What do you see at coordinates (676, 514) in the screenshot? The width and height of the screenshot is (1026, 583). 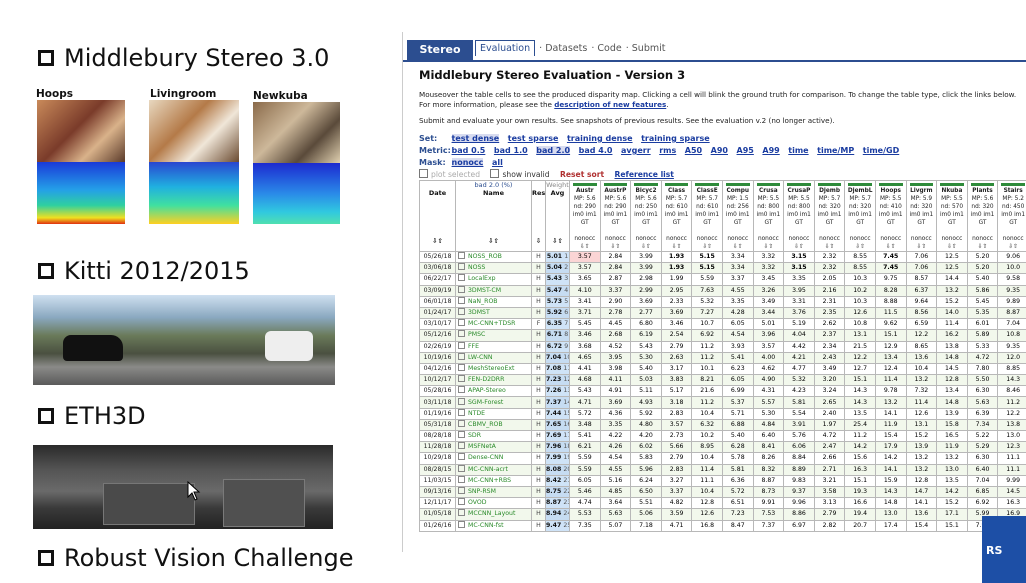 I see `cell-score: 3.59` at bounding box center [676, 514].